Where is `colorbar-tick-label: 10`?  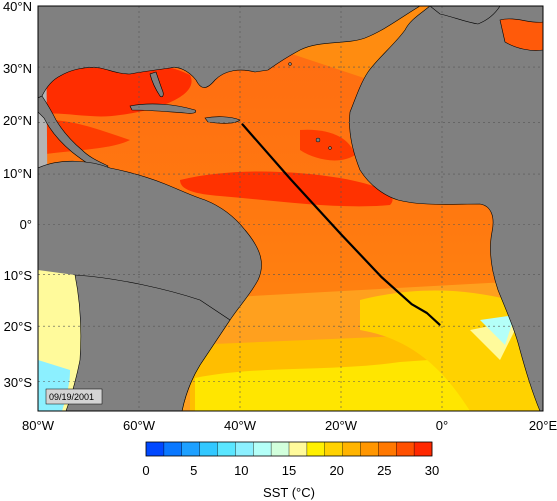 colorbar-tick-label: 10 is located at coordinates (241, 470).